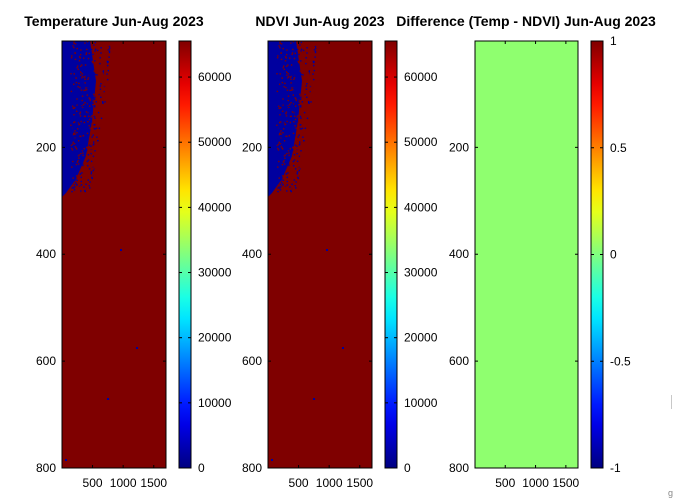 The height and width of the screenshot is (501, 674). Describe the element at coordinates (526, 21) in the screenshot. I see `panel-title: Difference (Temp - NDVI) Jun-Aug 2023` at that location.